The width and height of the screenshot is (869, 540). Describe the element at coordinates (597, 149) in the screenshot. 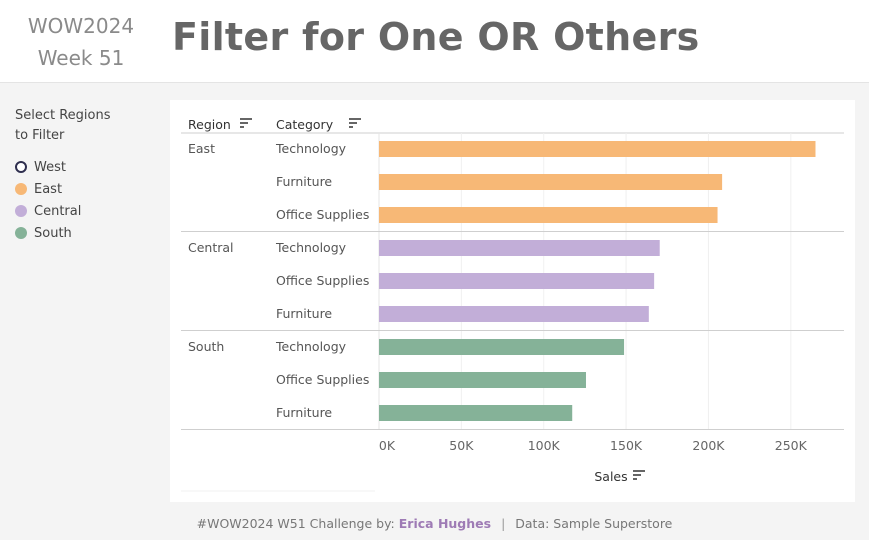

I see `bar-east-technology` at that location.